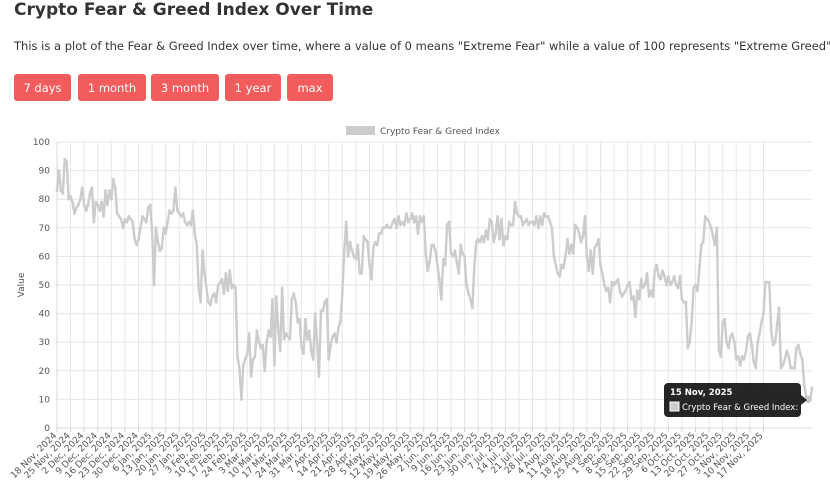 This screenshot has height=483, width=830. I want to click on y-tick-label: 50, so click(45, 286).